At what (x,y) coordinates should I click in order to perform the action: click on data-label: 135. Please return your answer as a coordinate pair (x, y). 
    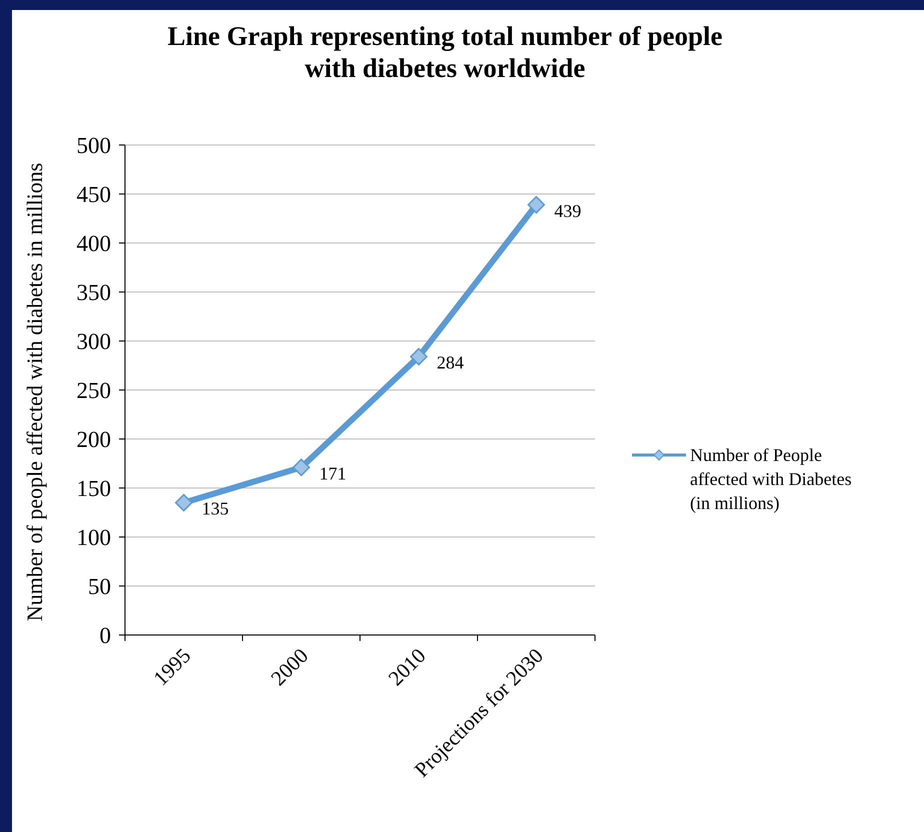
    Looking at the image, I should click on (215, 508).